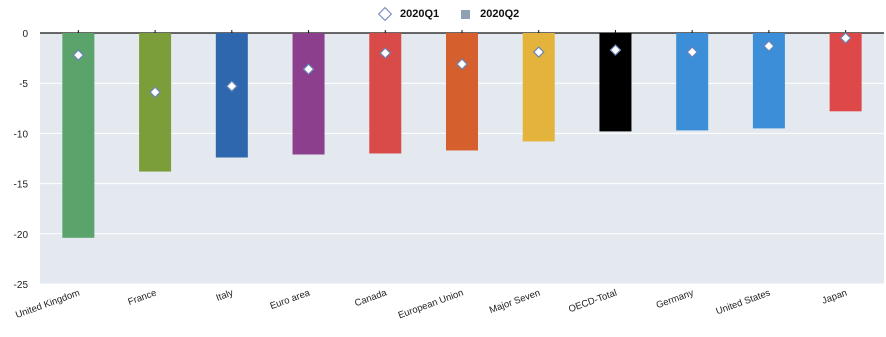 This screenshot has width=886, height=337. I want to click on y-tick-label: -15, so click(21, 185).